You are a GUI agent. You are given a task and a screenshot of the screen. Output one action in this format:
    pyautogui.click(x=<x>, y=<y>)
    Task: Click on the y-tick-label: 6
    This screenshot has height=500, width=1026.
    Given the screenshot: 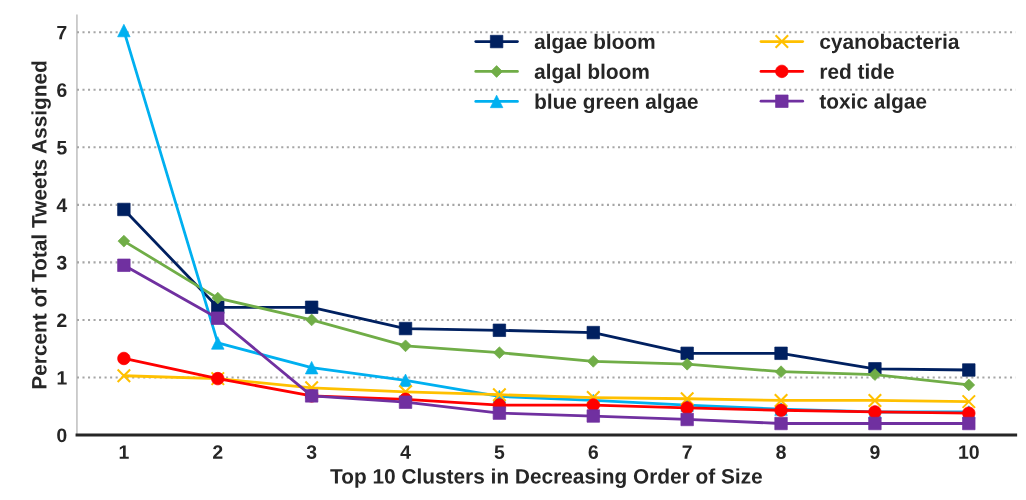 What is the action you would take?
    pyautogui.click(x=62, y=90)
    